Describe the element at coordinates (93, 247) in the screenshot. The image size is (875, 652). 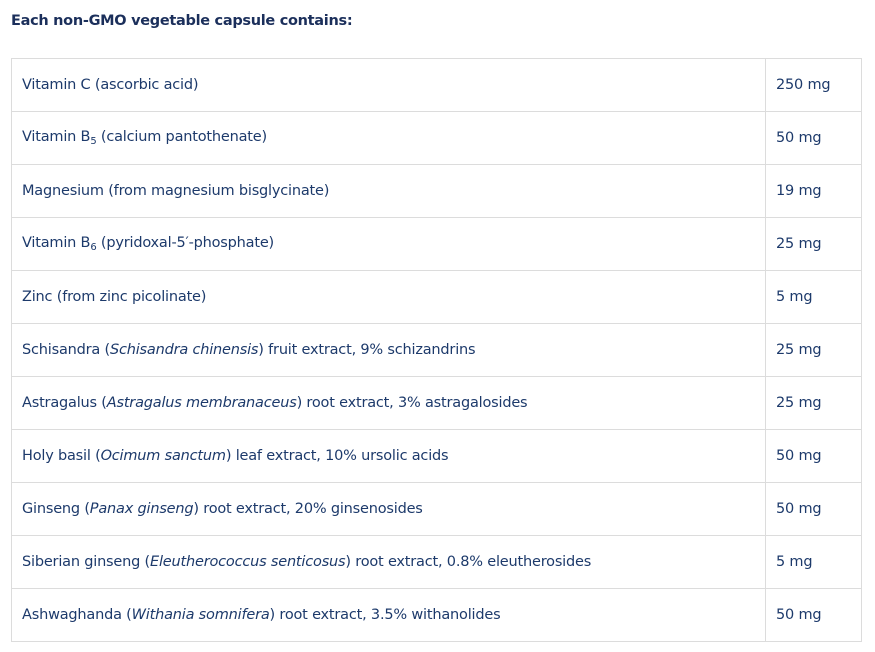
I see `subscript: 6` at that location.